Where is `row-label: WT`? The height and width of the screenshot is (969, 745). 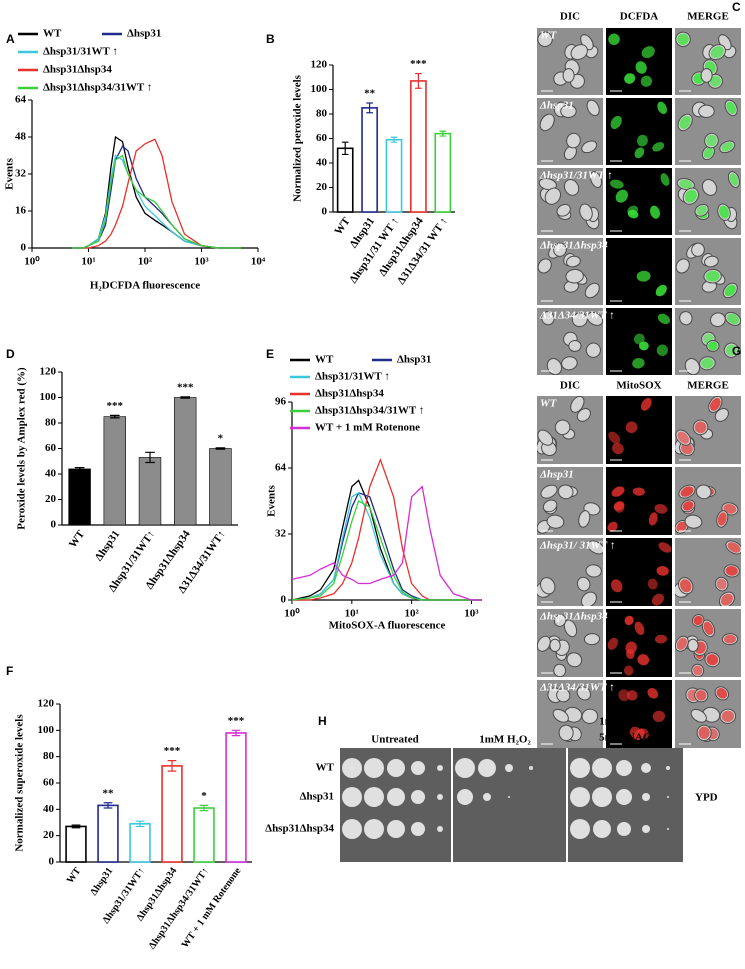 row-label: WT is located at coordinates (549, 404).